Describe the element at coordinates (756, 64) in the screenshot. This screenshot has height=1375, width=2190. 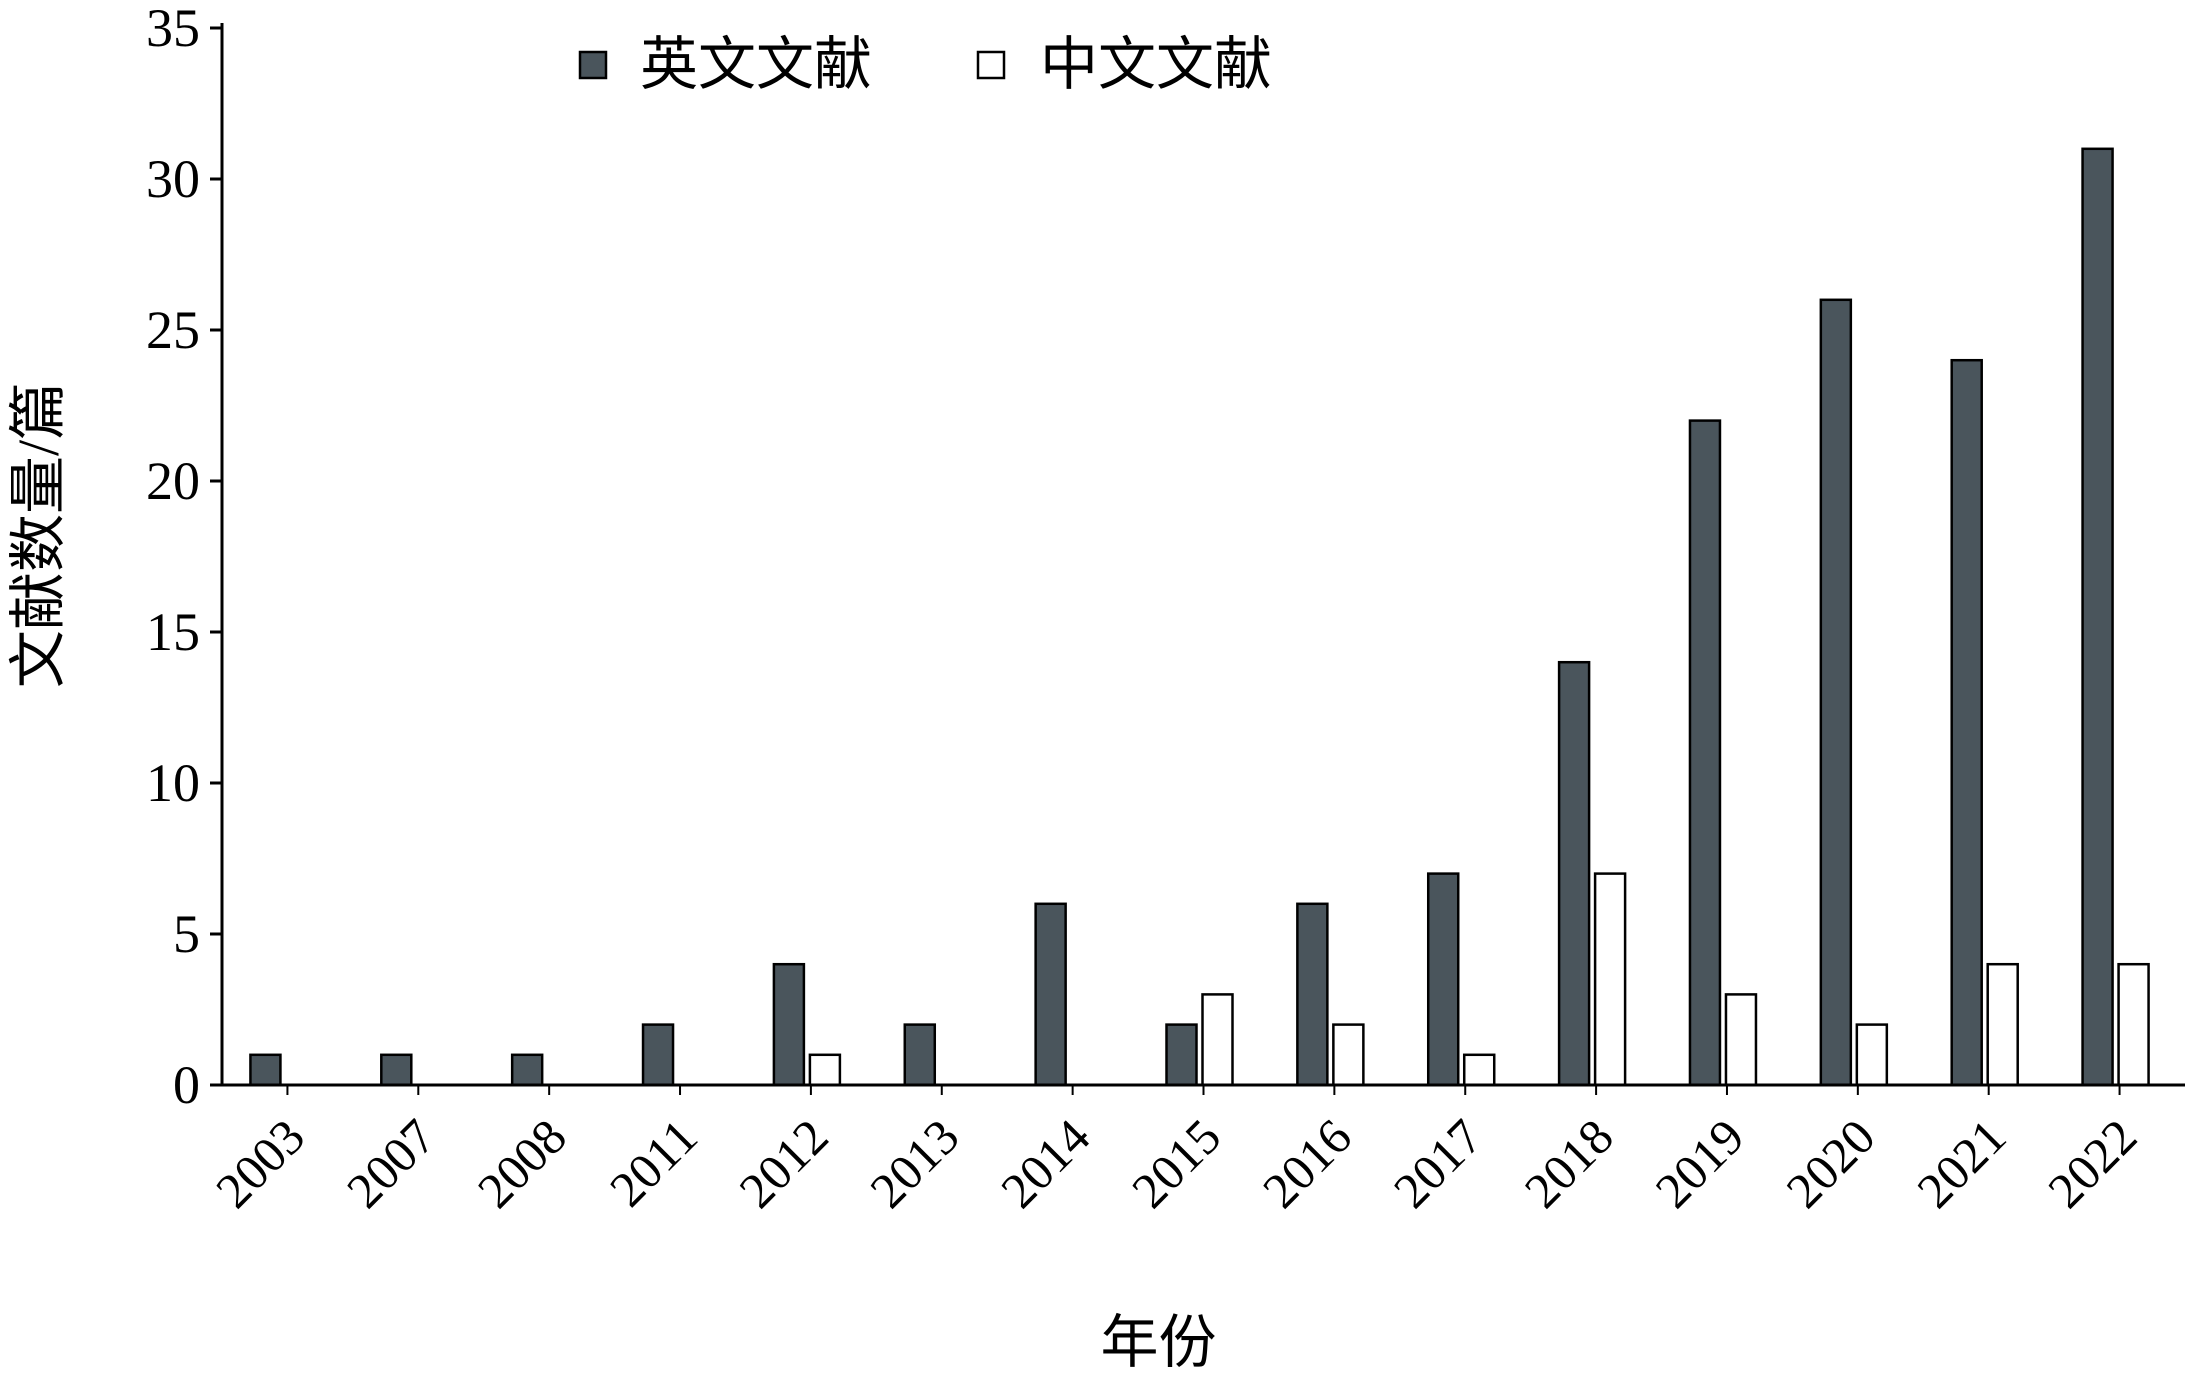
I see `legend-label-english: 英文文献` at that location.